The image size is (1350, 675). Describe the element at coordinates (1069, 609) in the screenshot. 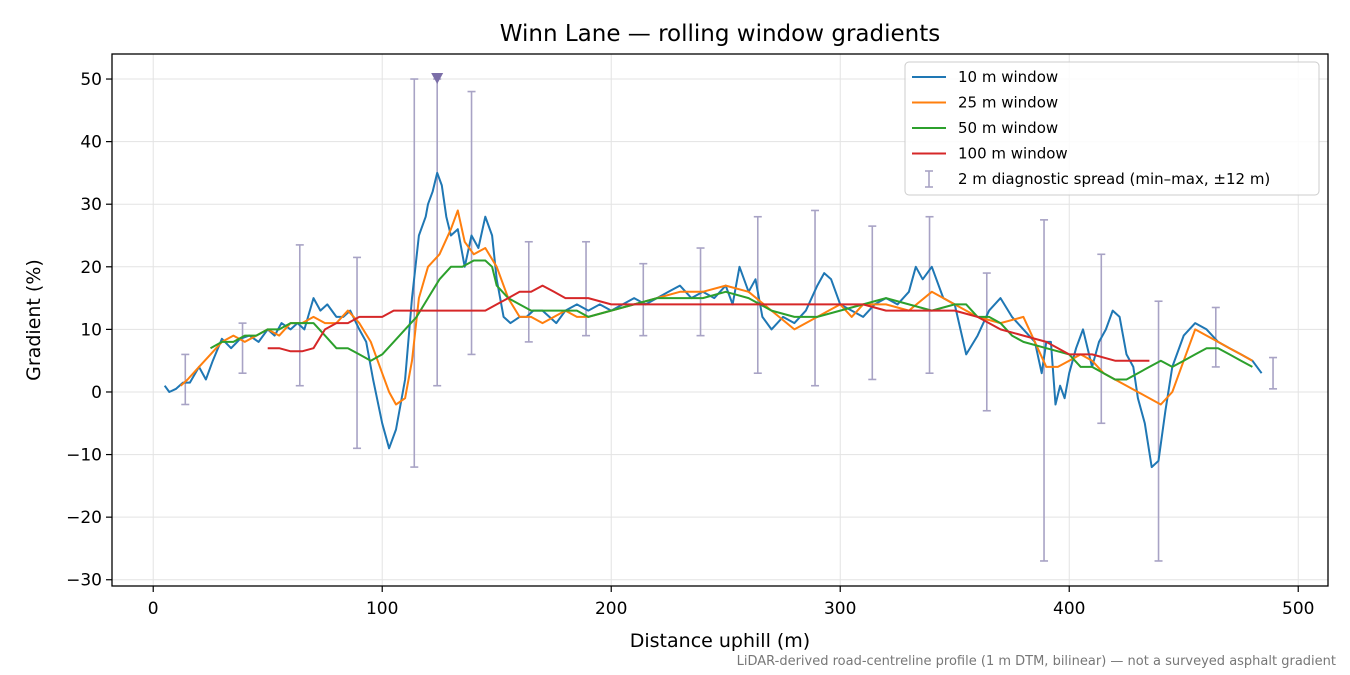

I see `x-tick-label: 400` at that location.